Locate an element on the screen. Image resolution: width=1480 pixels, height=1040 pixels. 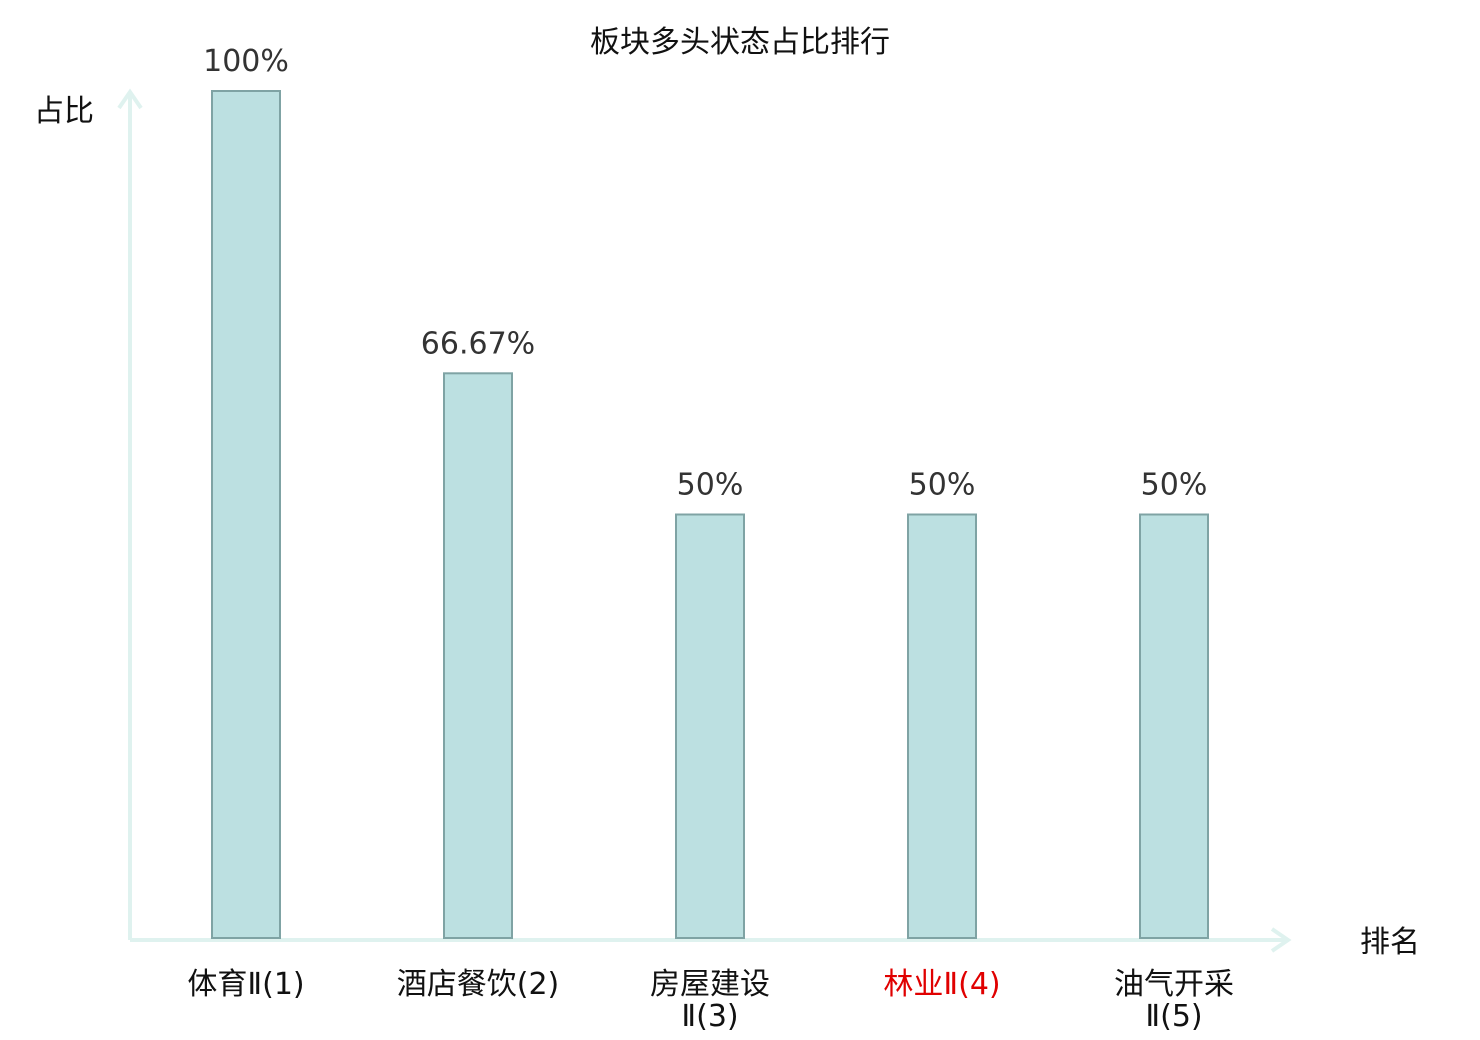
y-axis-arrow-icon is located at coordinates (130, 99).